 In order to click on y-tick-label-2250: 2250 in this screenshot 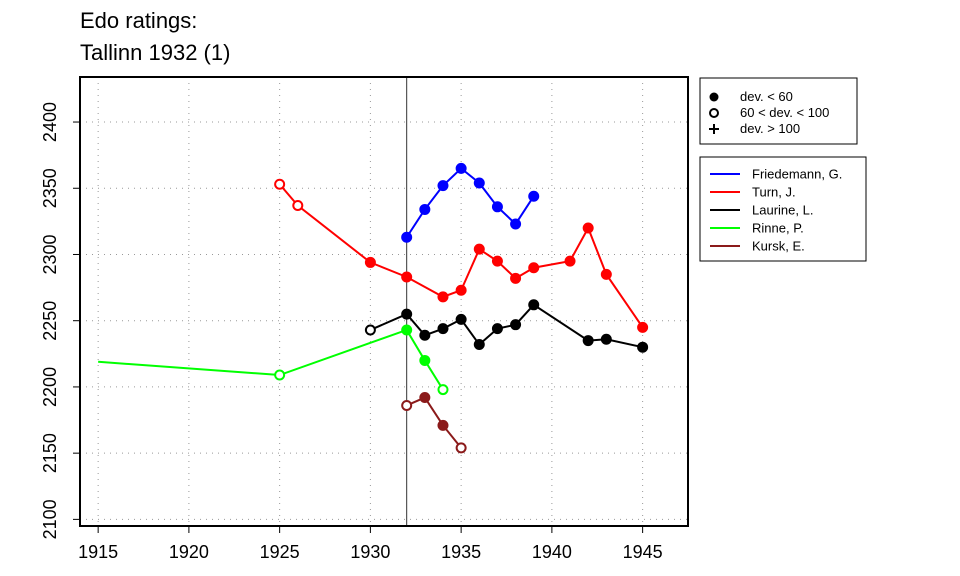, I will do `click(50, 321)`.